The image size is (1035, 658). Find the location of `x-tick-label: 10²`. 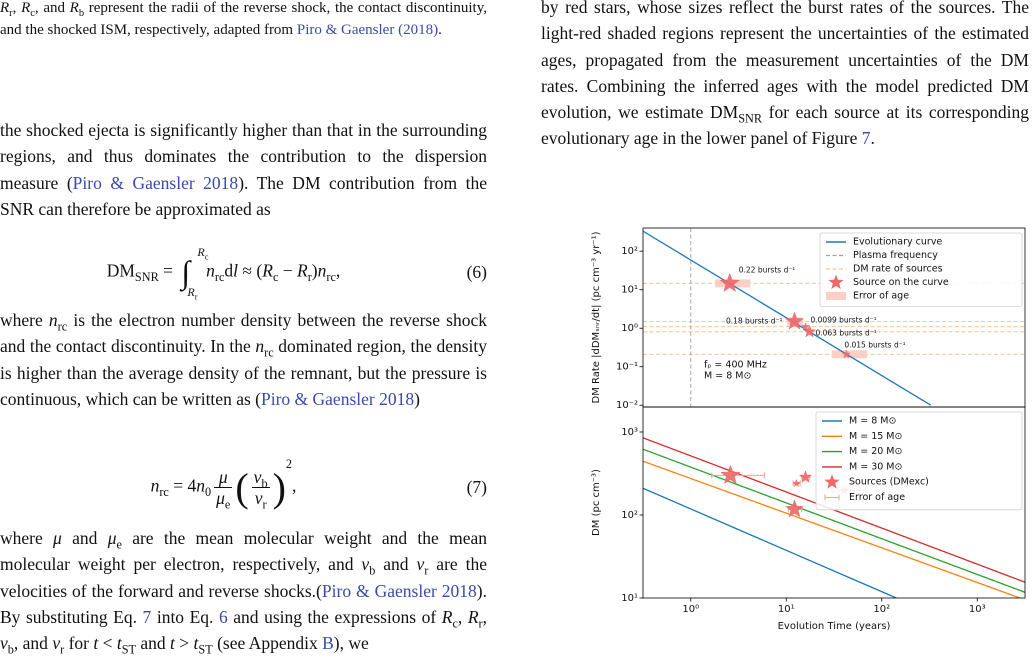

x-tick-label: 10² is located at coordinates (881, 609).